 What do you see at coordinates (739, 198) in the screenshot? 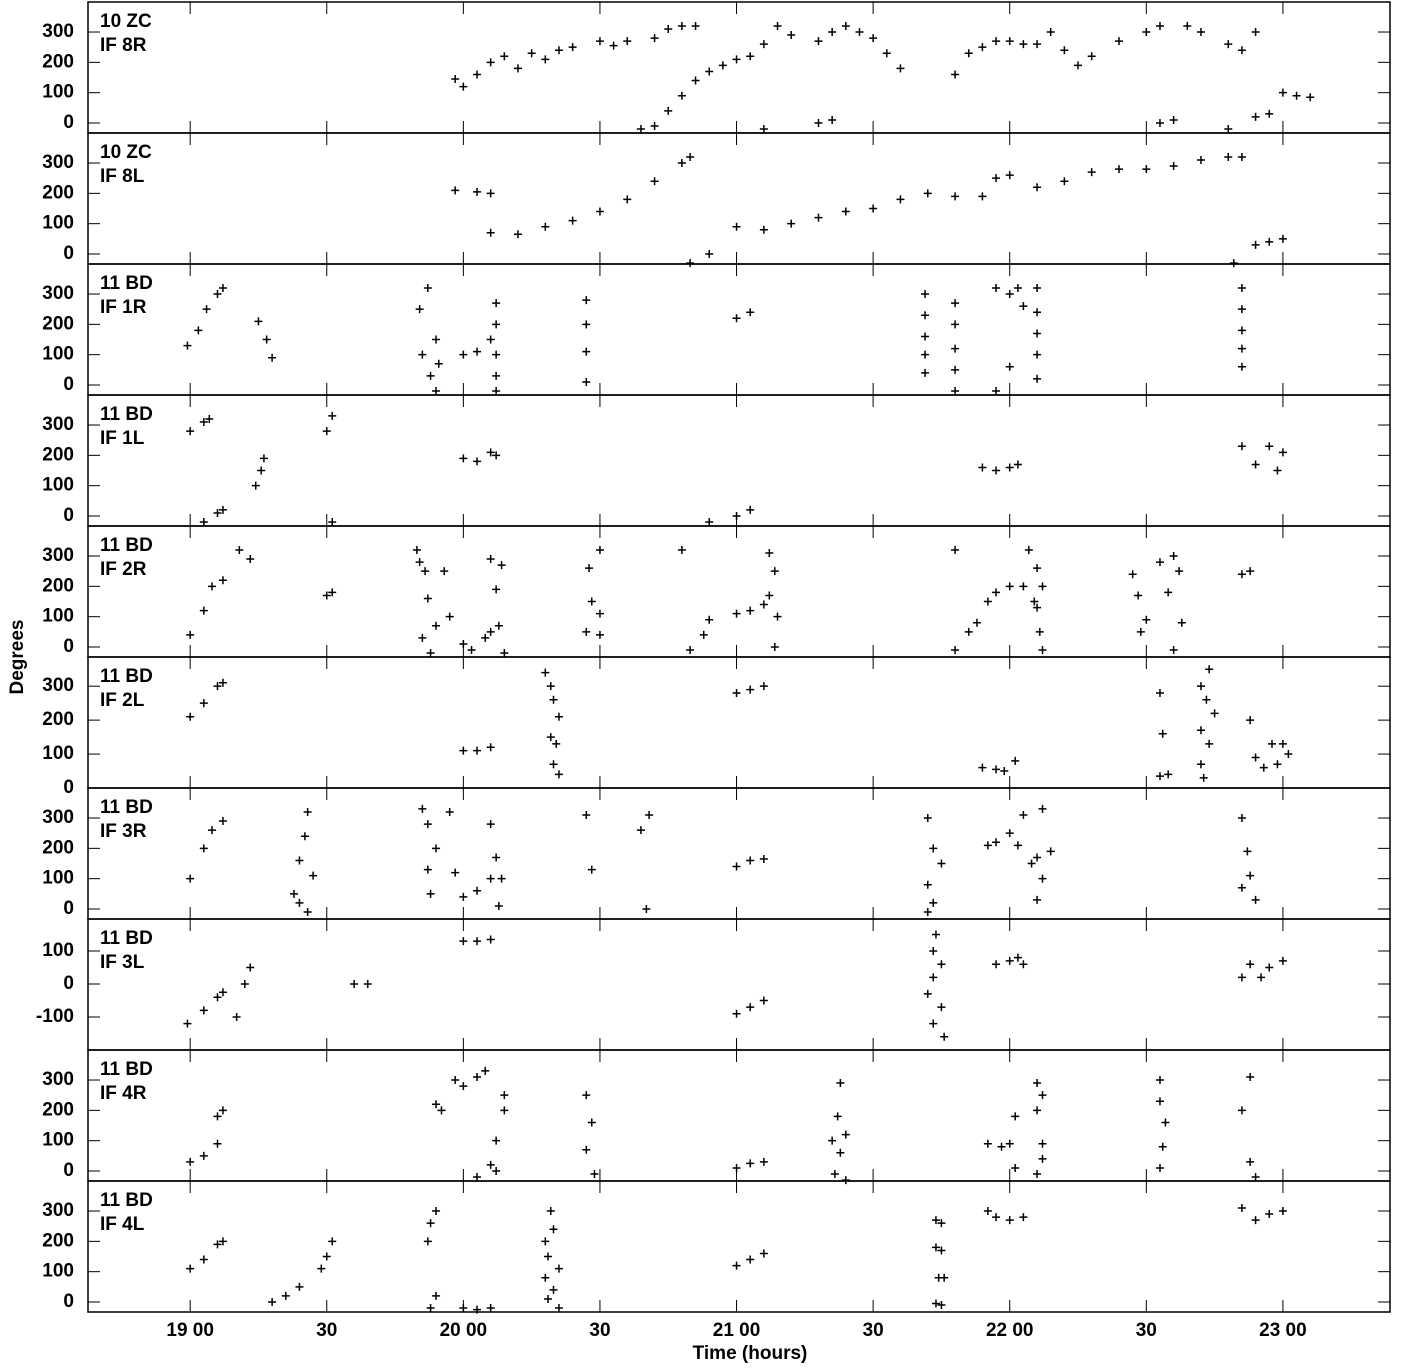
I see `panel-frame` at bounding box center [739, 198].